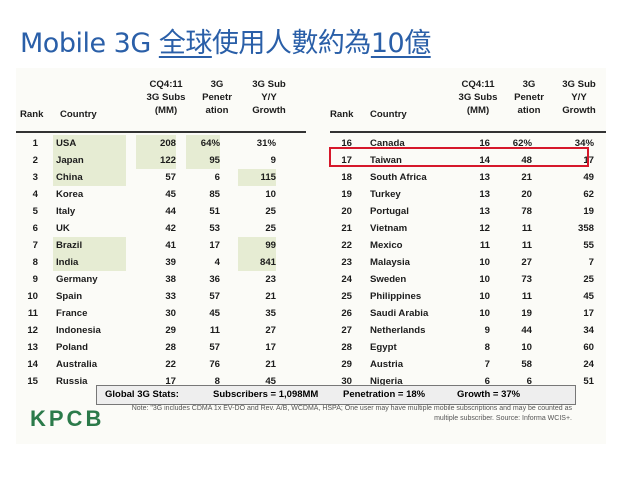 The width and height of the screenshot is (638, 479). Describe the element at coordinates (487, 364) in the screenshot. I see `subs-cell: 7` at that location.